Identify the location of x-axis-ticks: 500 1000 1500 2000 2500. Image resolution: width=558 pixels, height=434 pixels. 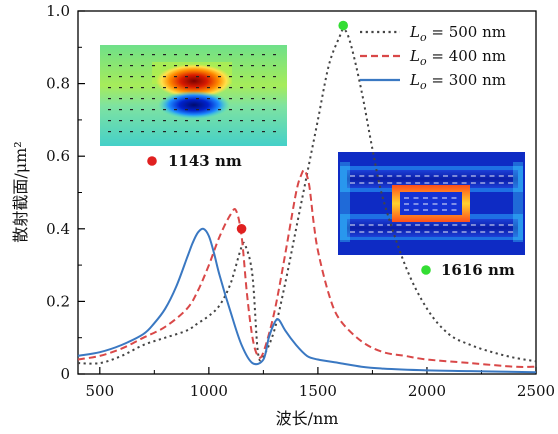
(320, 383).